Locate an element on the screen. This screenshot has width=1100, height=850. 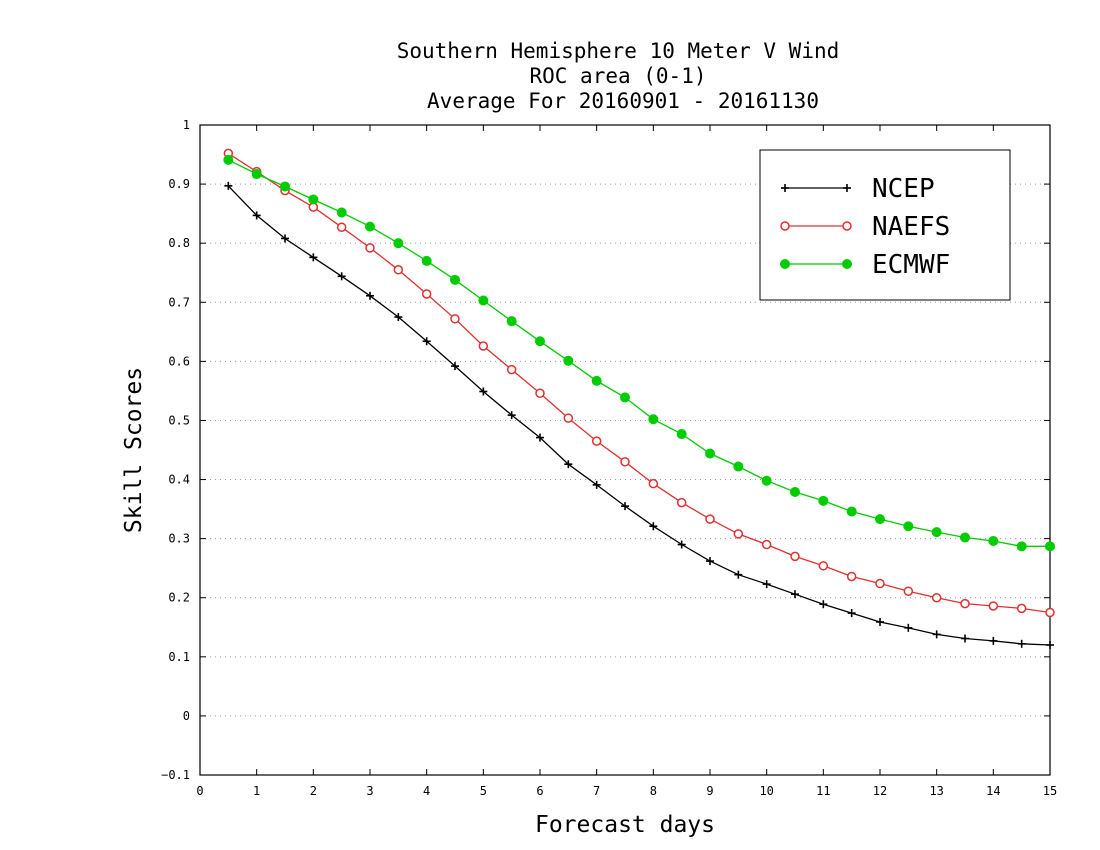
y-tick-label: 0.2 is located at coordinates (179, 598).